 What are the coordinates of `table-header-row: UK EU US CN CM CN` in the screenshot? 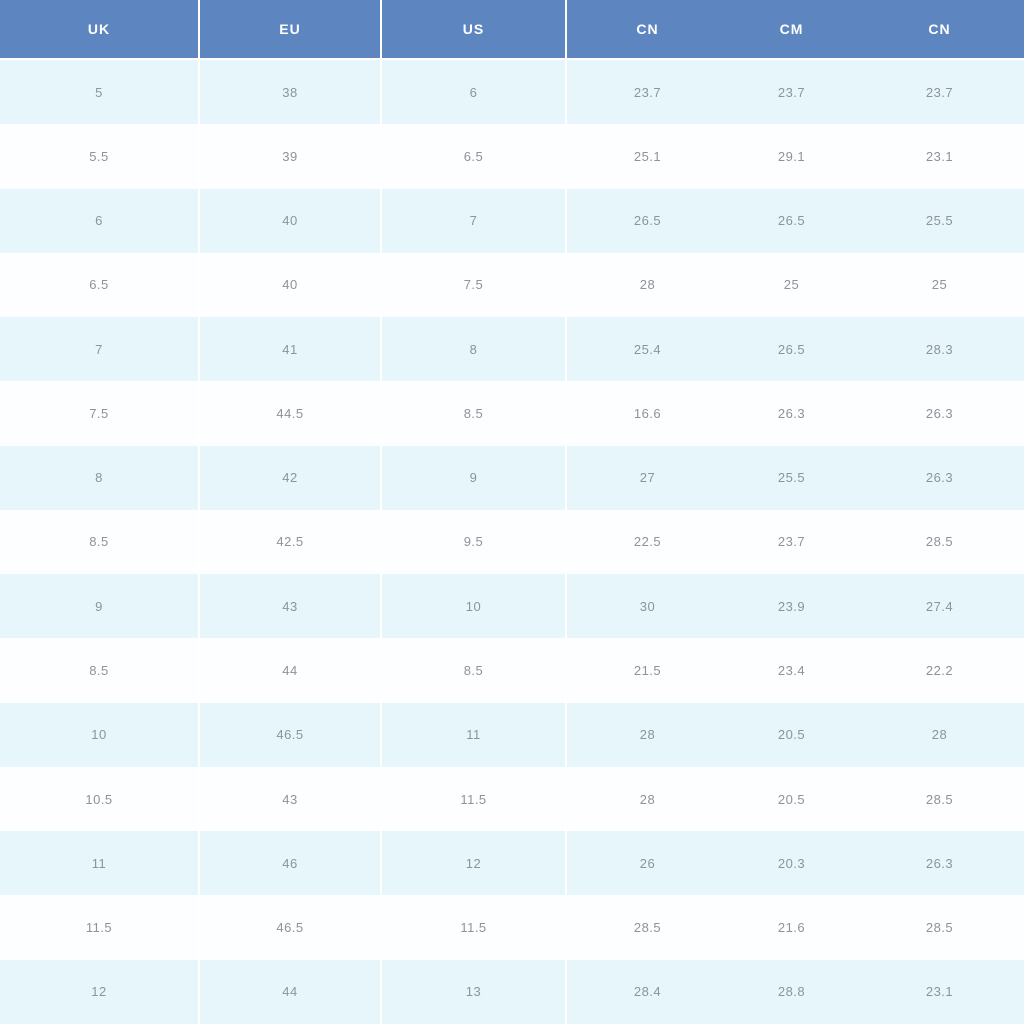 It's located at (512, 30).